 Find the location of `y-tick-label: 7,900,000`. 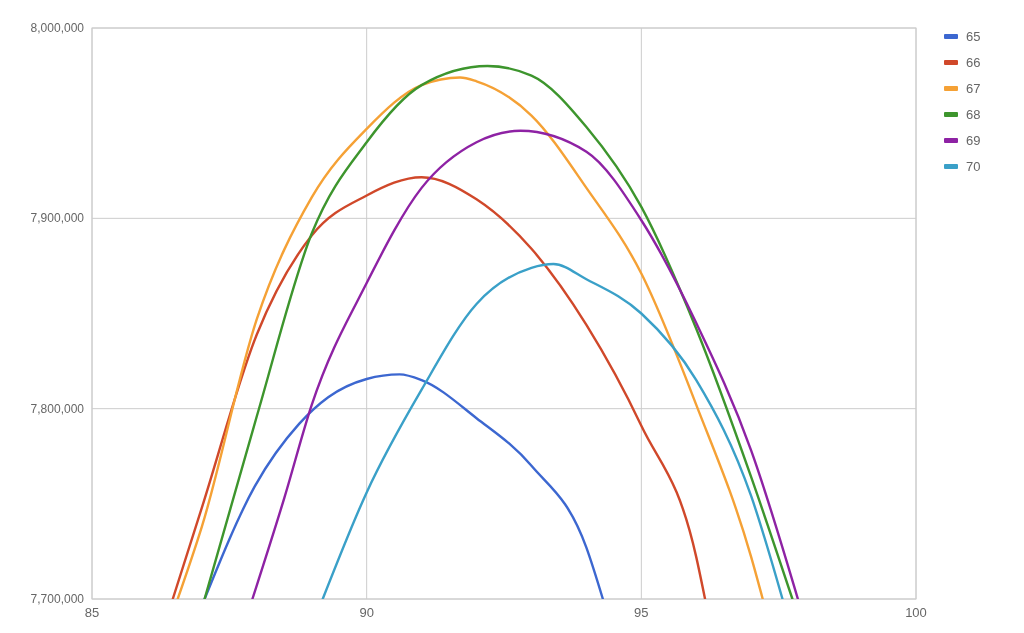

y-tick-label: 7,900,000 is located at coordinates (57, 218).